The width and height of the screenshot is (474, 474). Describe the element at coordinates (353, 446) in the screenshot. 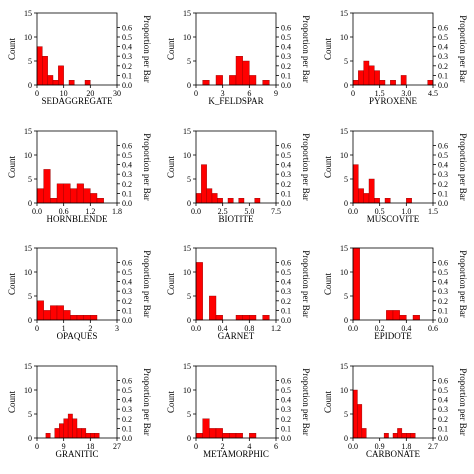

I see `x-tick-label: 0.0` at that location.